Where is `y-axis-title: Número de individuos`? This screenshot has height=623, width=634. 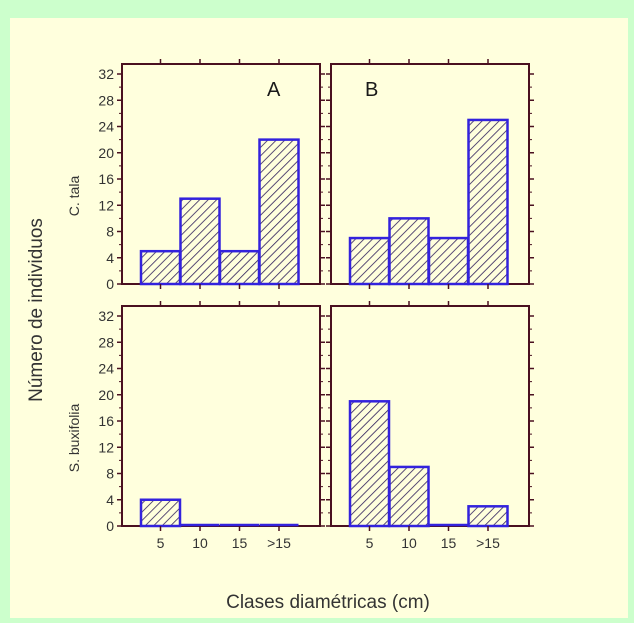 y-axis-title: Número de individuos is located at coordinates (36, 310).